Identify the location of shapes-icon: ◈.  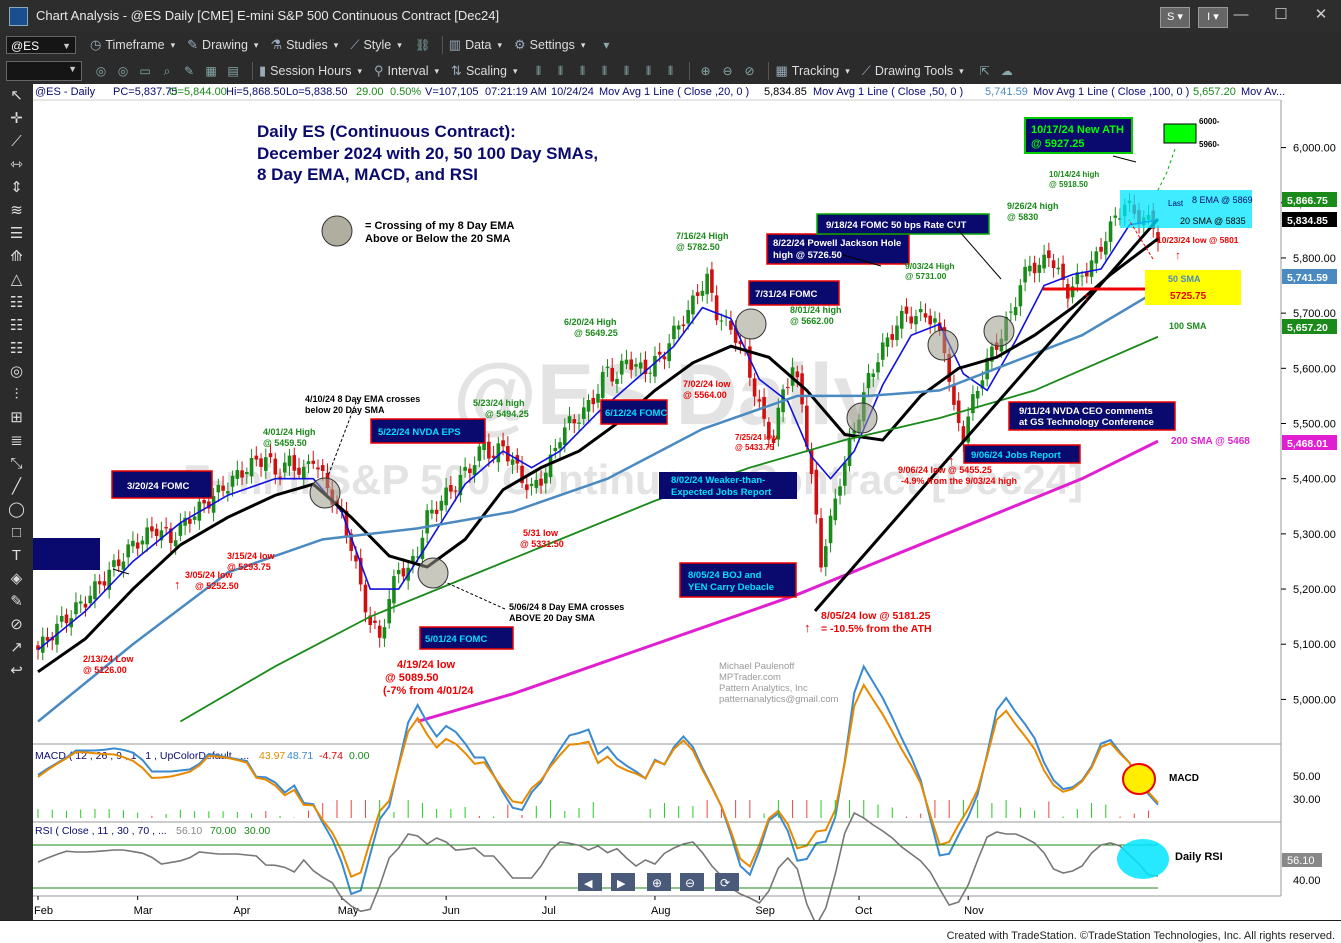
(16, 578).